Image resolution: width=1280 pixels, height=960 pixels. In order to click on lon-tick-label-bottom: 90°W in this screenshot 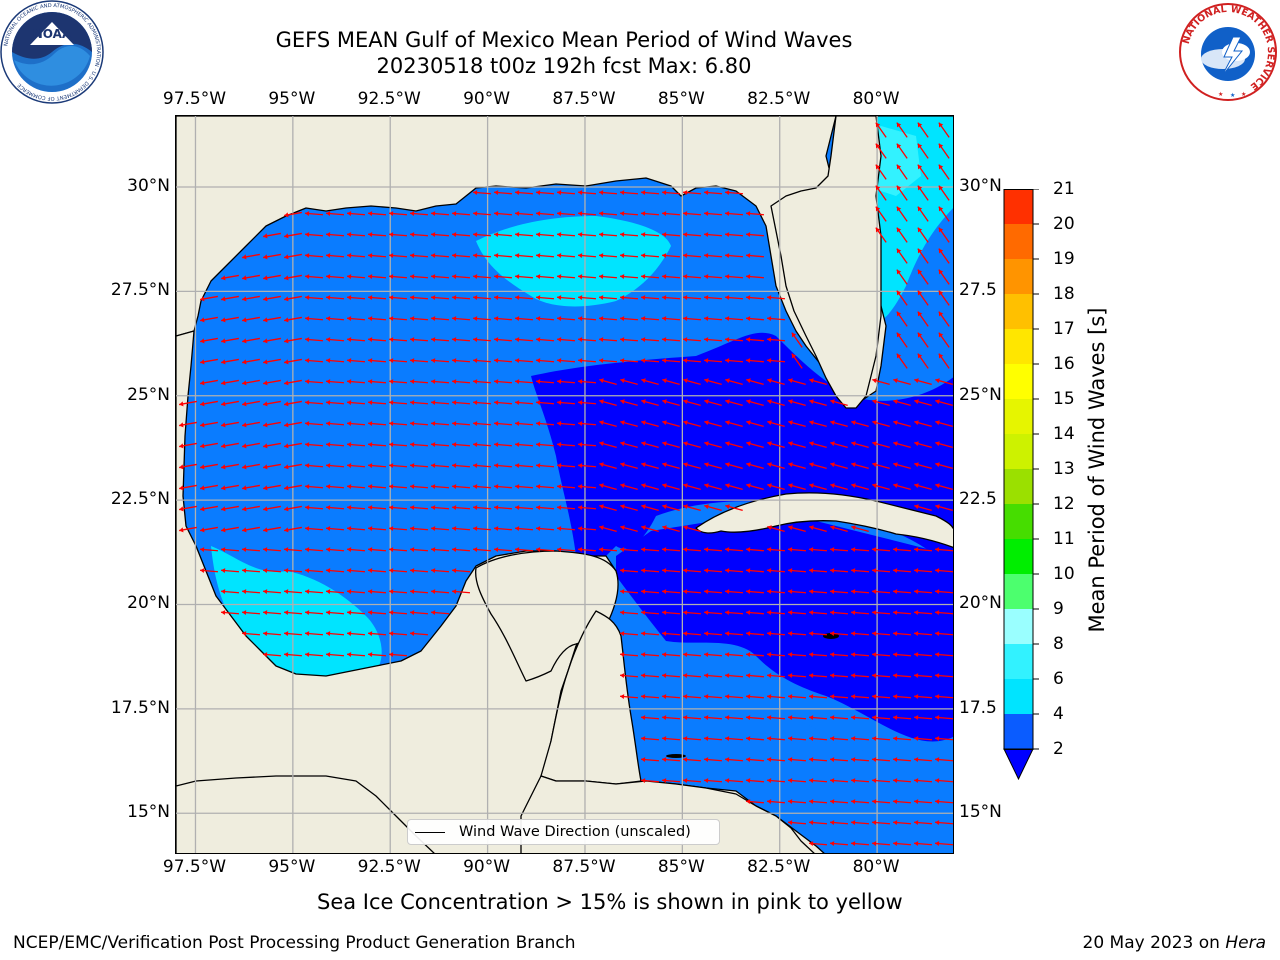, I will do `click(487, 867)`.